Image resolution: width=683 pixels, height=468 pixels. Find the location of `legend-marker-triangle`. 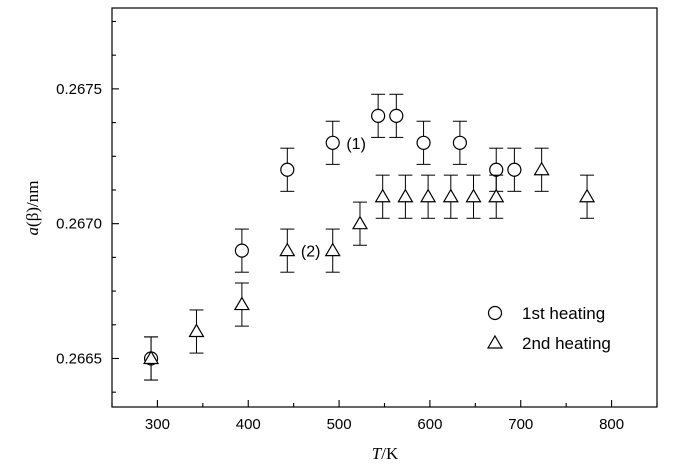

legend-marker-triangle is located at coordinates (495, 341).